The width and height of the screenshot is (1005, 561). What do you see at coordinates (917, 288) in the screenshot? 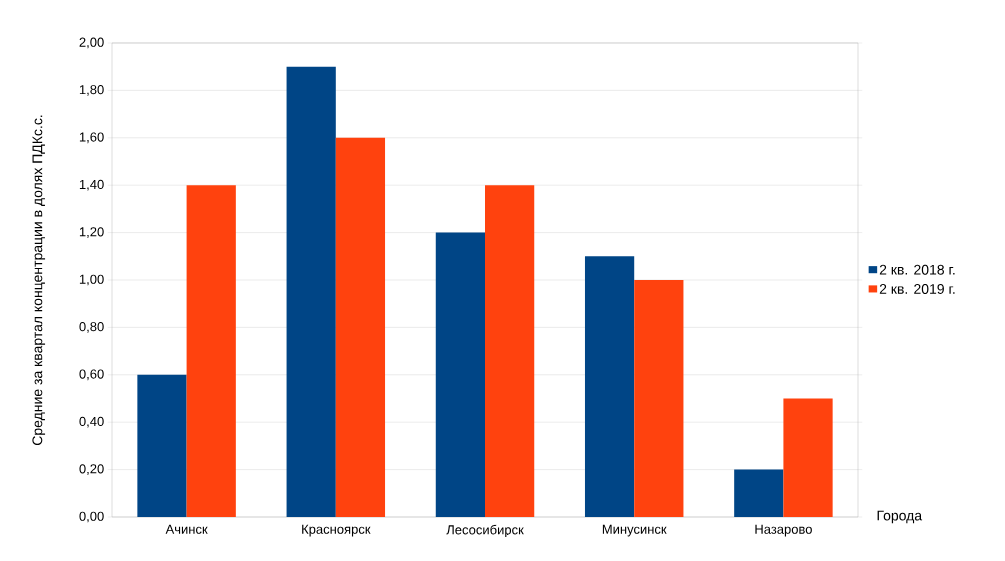
I see `legend-label: 2 кв. 2019 г.` at bounding box center [917, 288].